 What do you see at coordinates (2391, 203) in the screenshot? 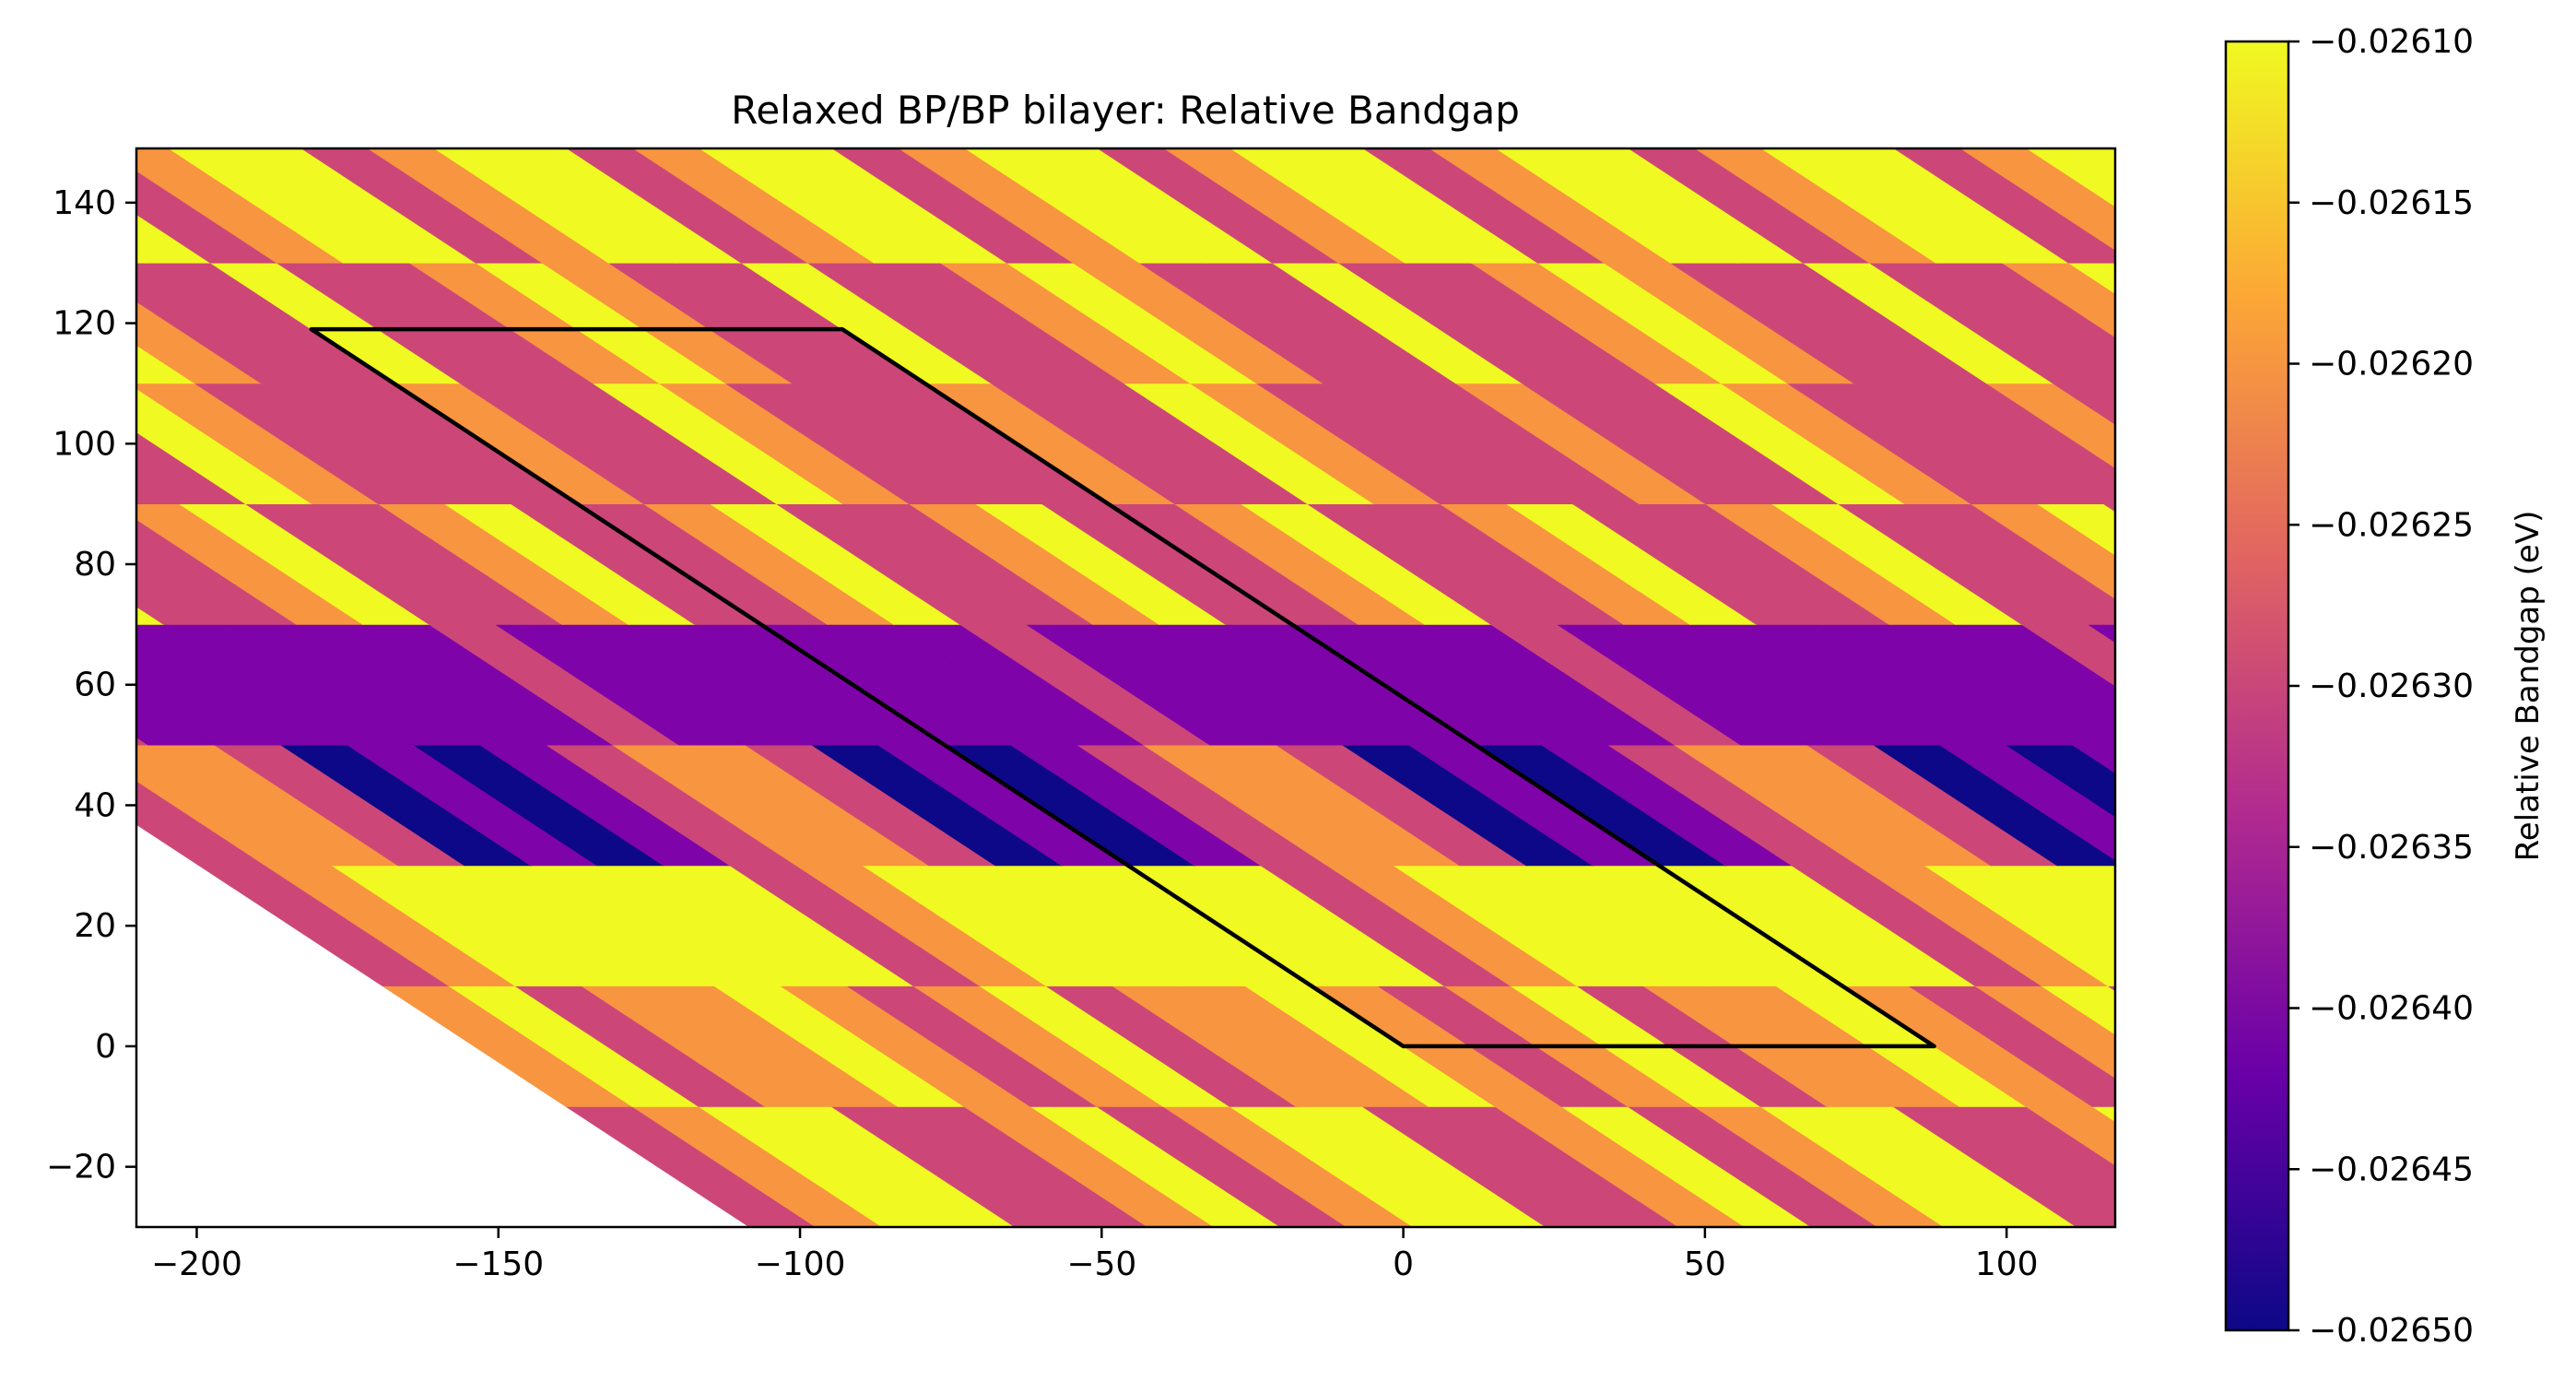
I see `colorbar-tick-label: −0.02615` at bounding box center [2391, 203].